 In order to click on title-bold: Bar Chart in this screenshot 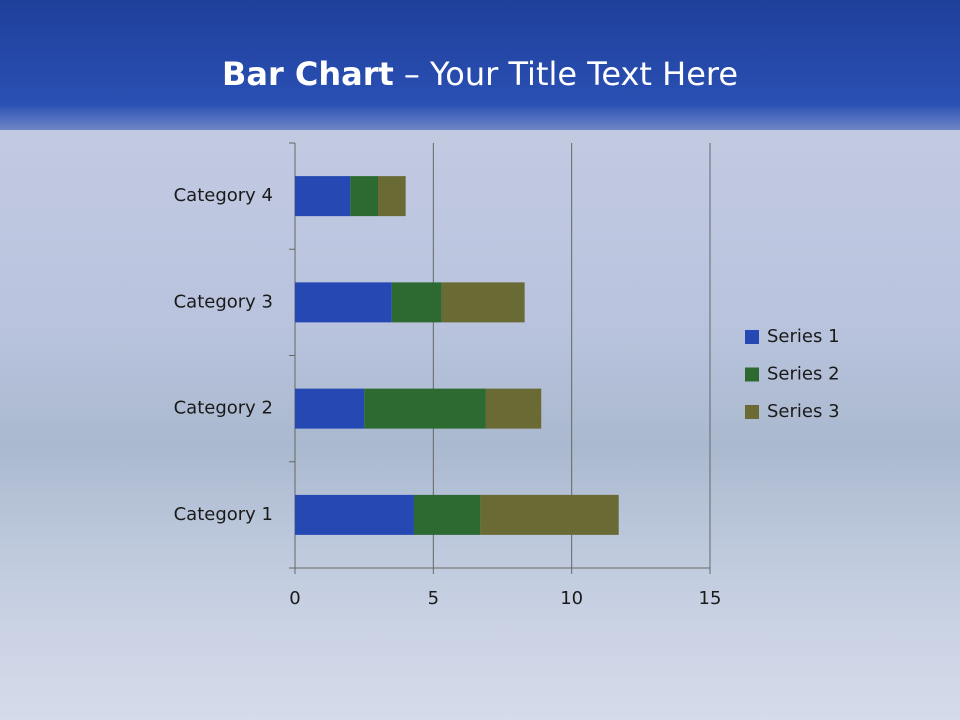, I will do `click(308, 74)`.